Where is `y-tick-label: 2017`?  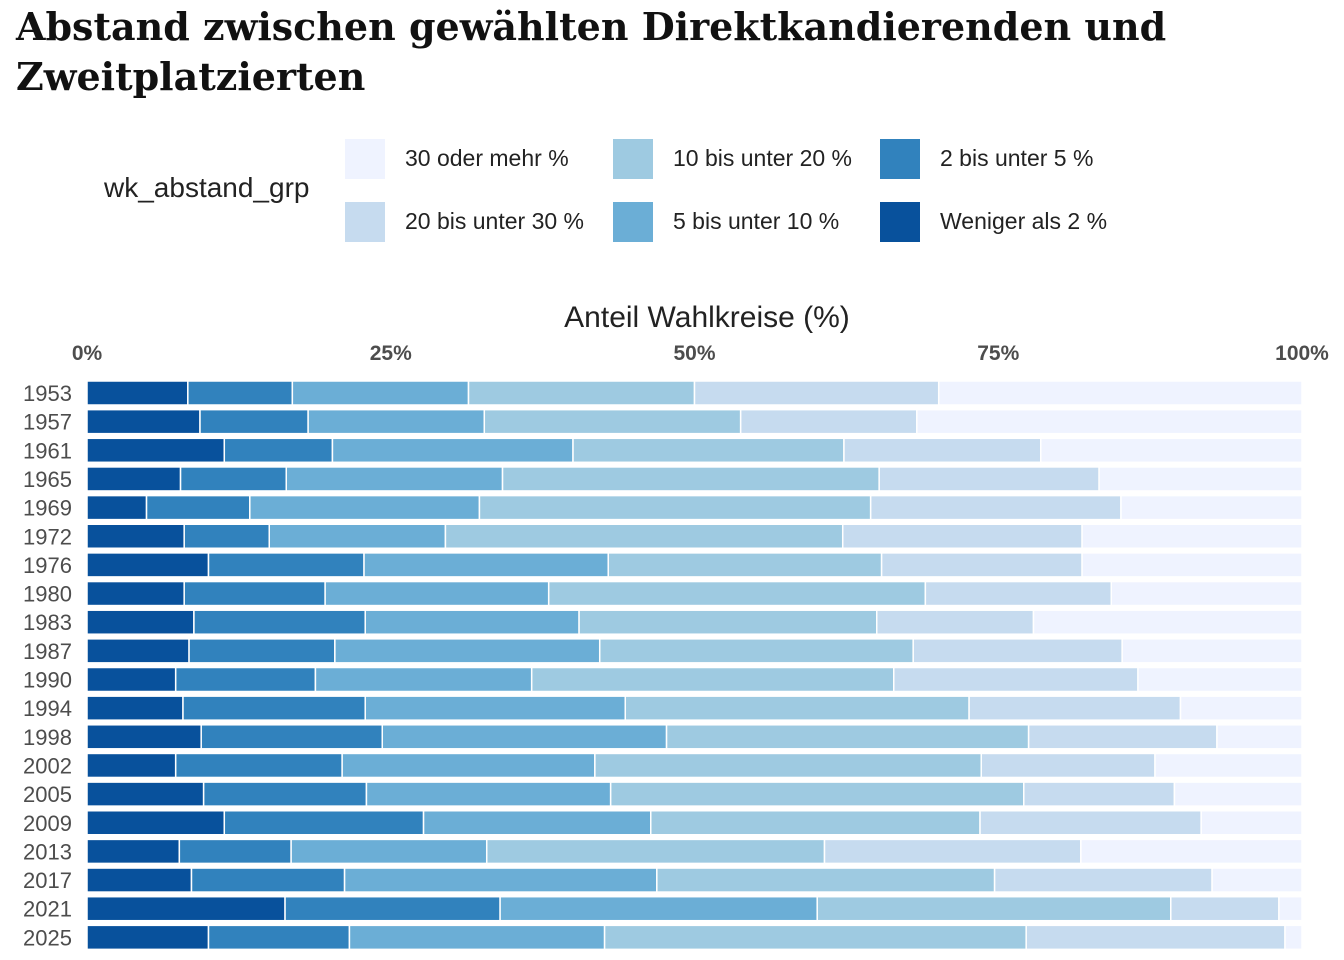
y-tick-label: 2017 is located at coordinates (47, 880).